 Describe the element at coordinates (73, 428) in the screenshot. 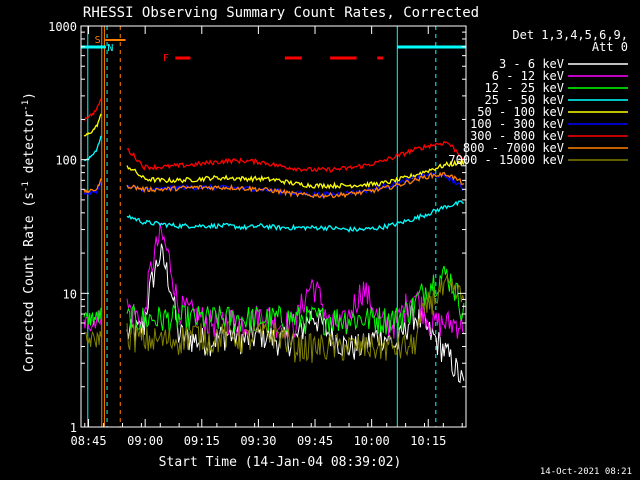

I see `y-tick-label: 1` at that location.